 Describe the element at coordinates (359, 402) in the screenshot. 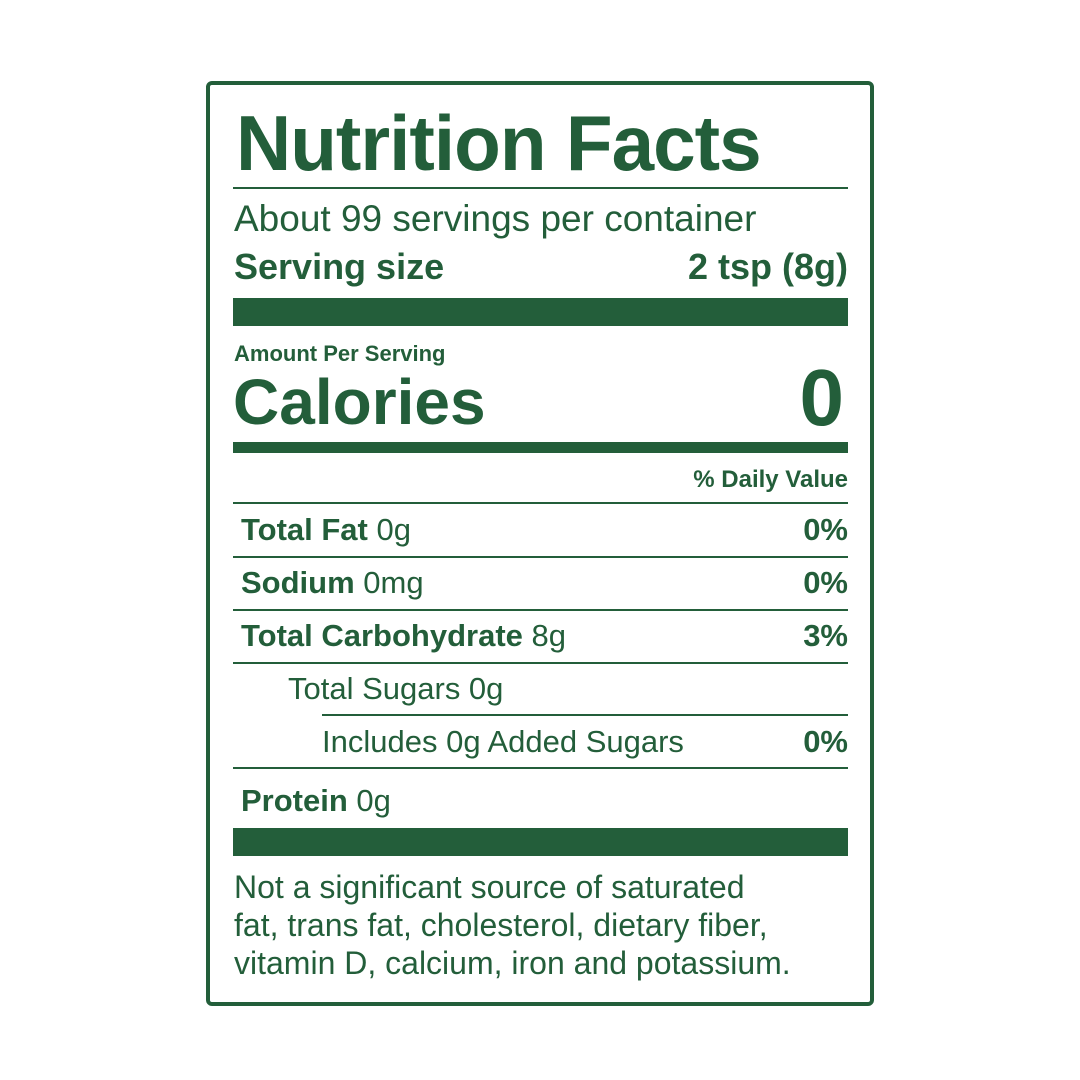

I see `calories-label: Calories` at that location.